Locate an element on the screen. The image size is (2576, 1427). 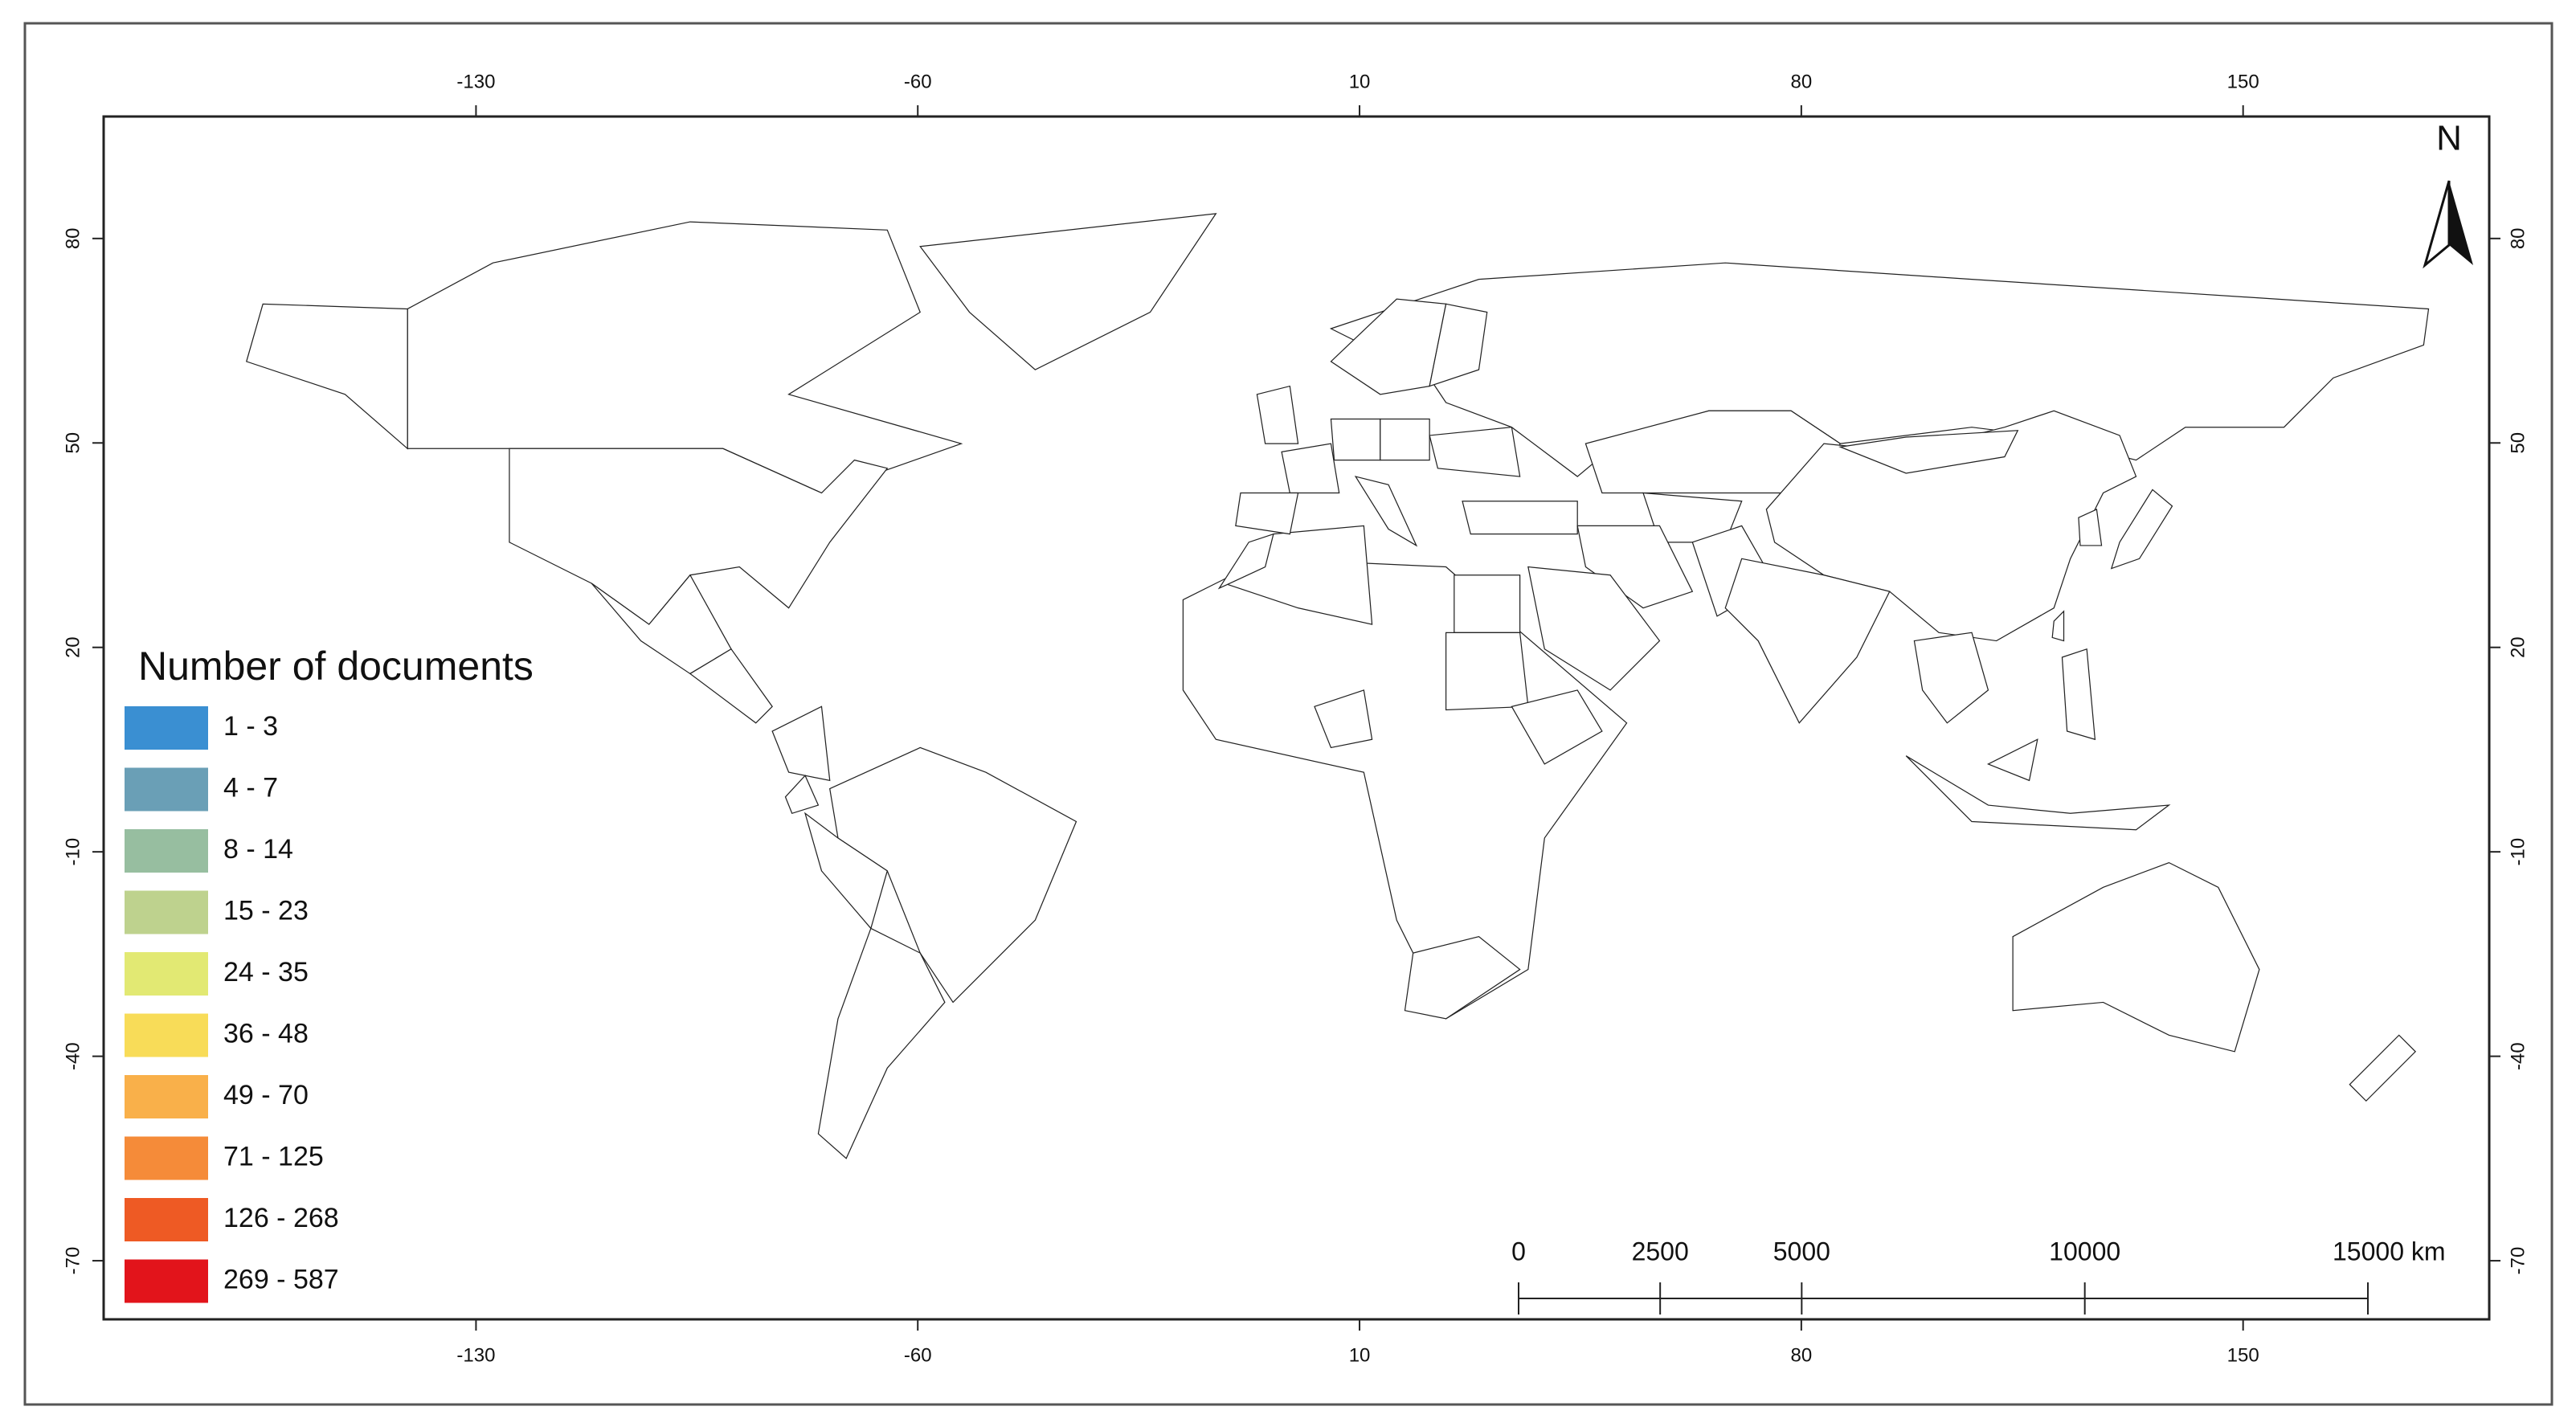
korea is located at coordinates (2090, 527).